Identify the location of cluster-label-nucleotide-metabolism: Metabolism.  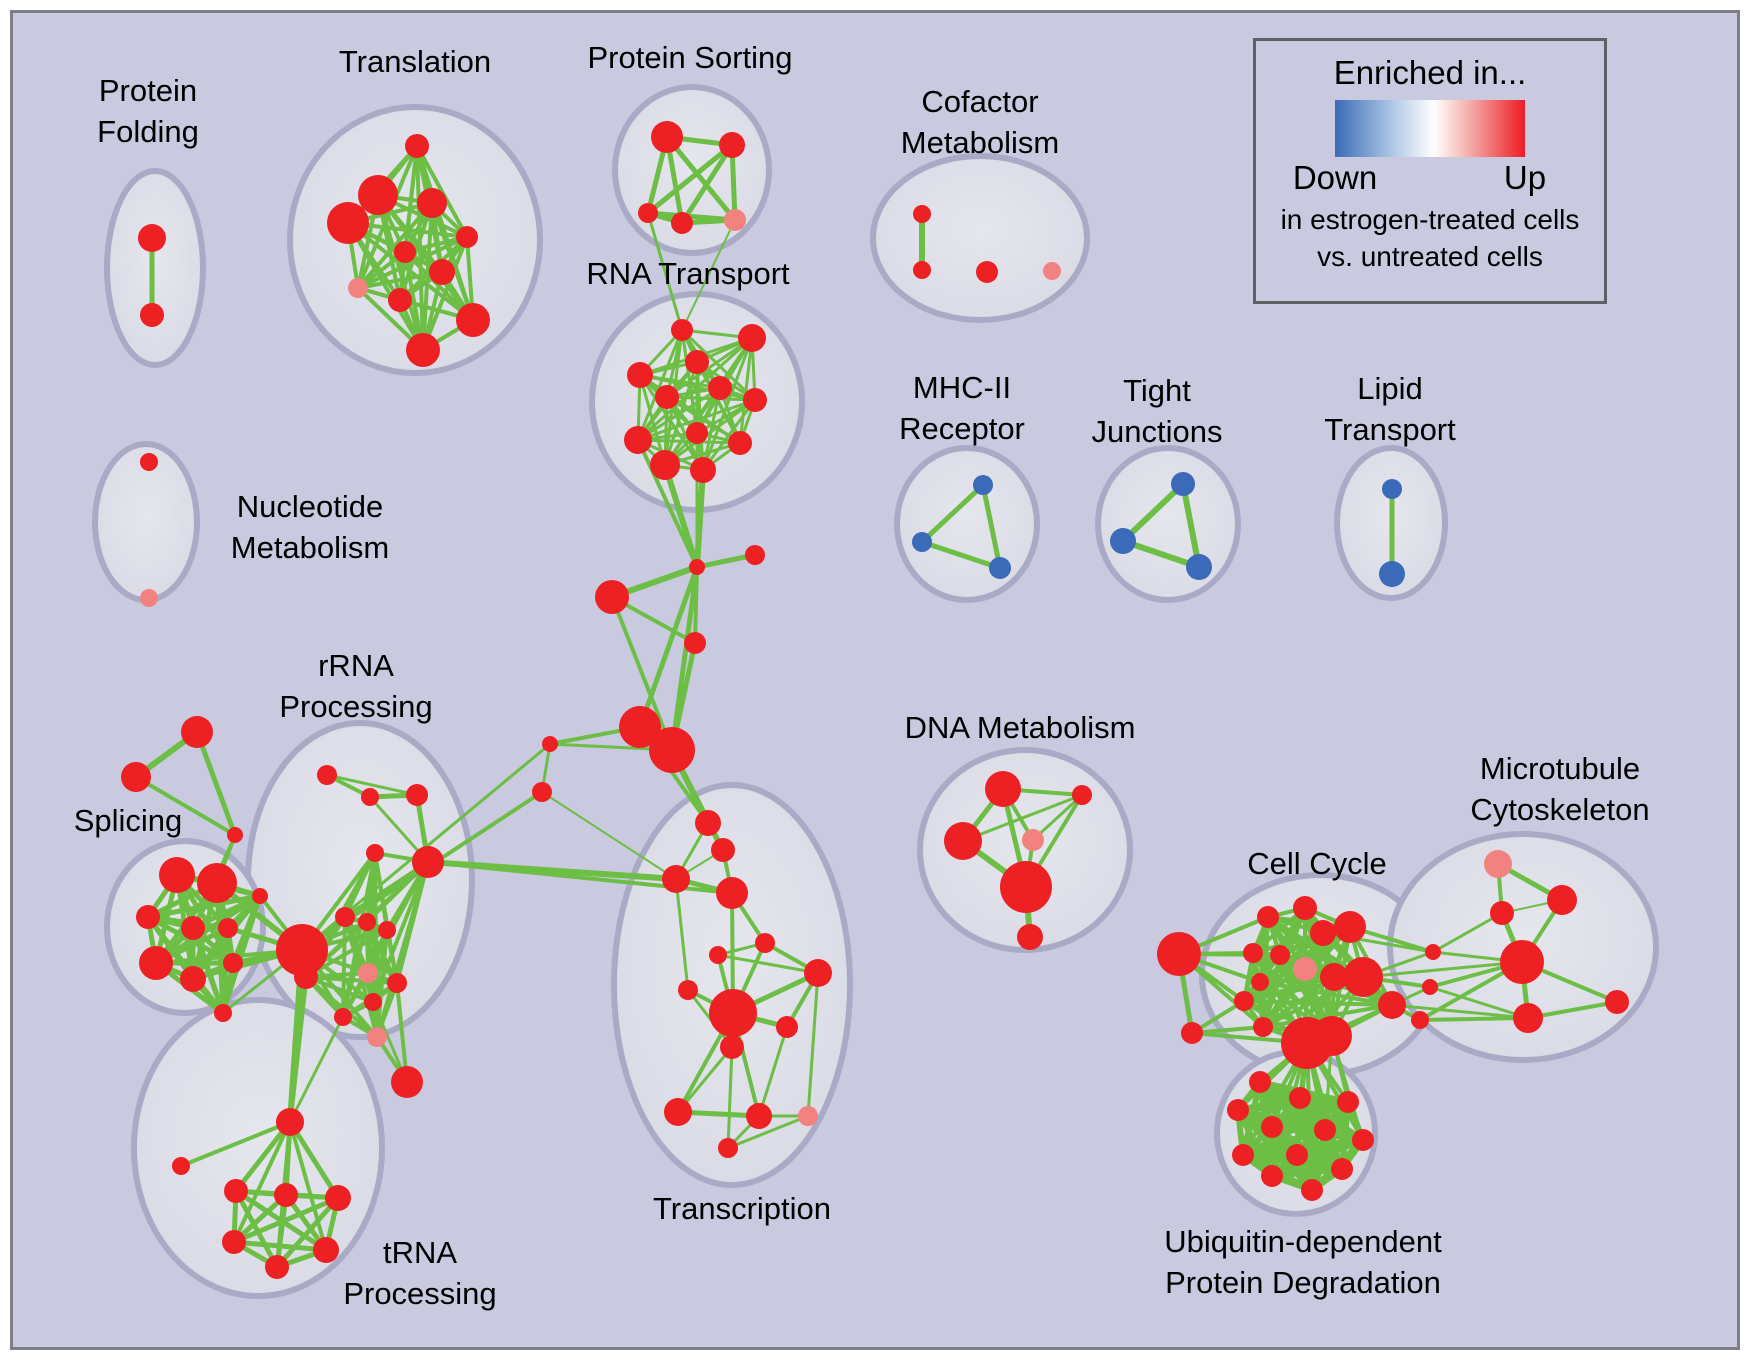
(310, 547).